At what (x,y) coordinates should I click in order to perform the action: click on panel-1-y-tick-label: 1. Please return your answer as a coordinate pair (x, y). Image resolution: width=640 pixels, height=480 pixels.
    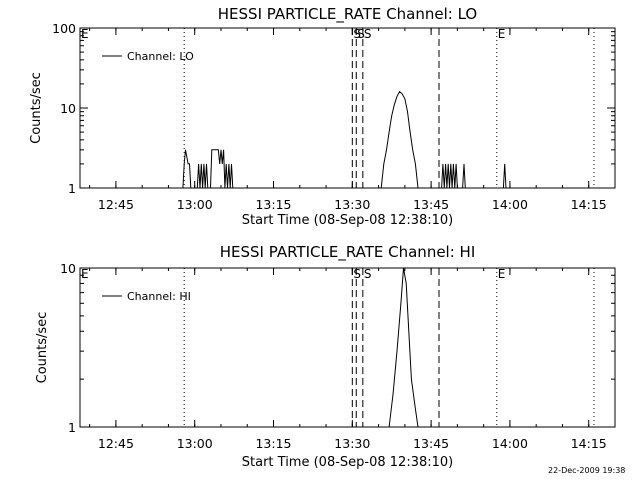
    Looking at the image, I should click on (72, 188).